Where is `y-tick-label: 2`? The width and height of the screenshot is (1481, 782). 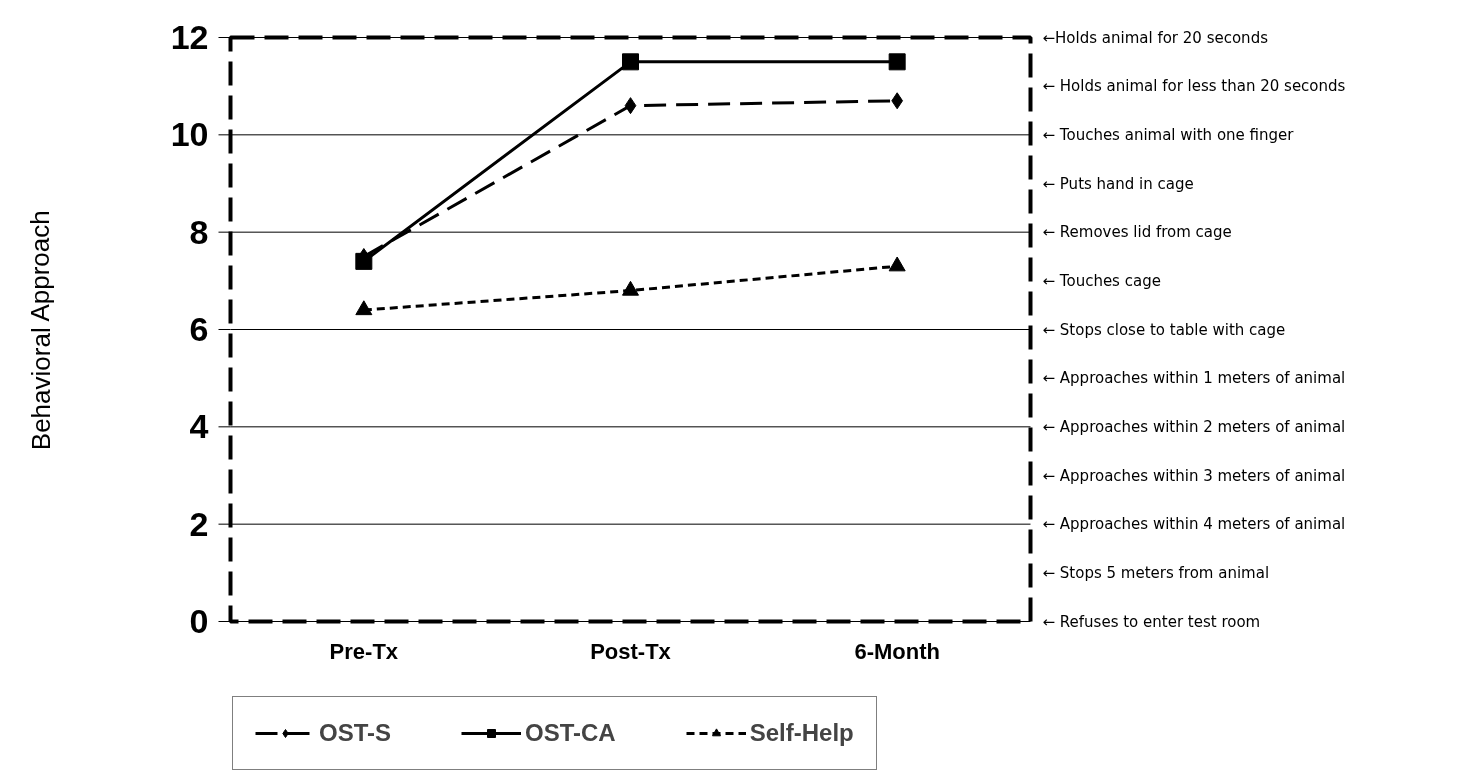
y-tick-label: 2 is located at coordinates (199, 523).